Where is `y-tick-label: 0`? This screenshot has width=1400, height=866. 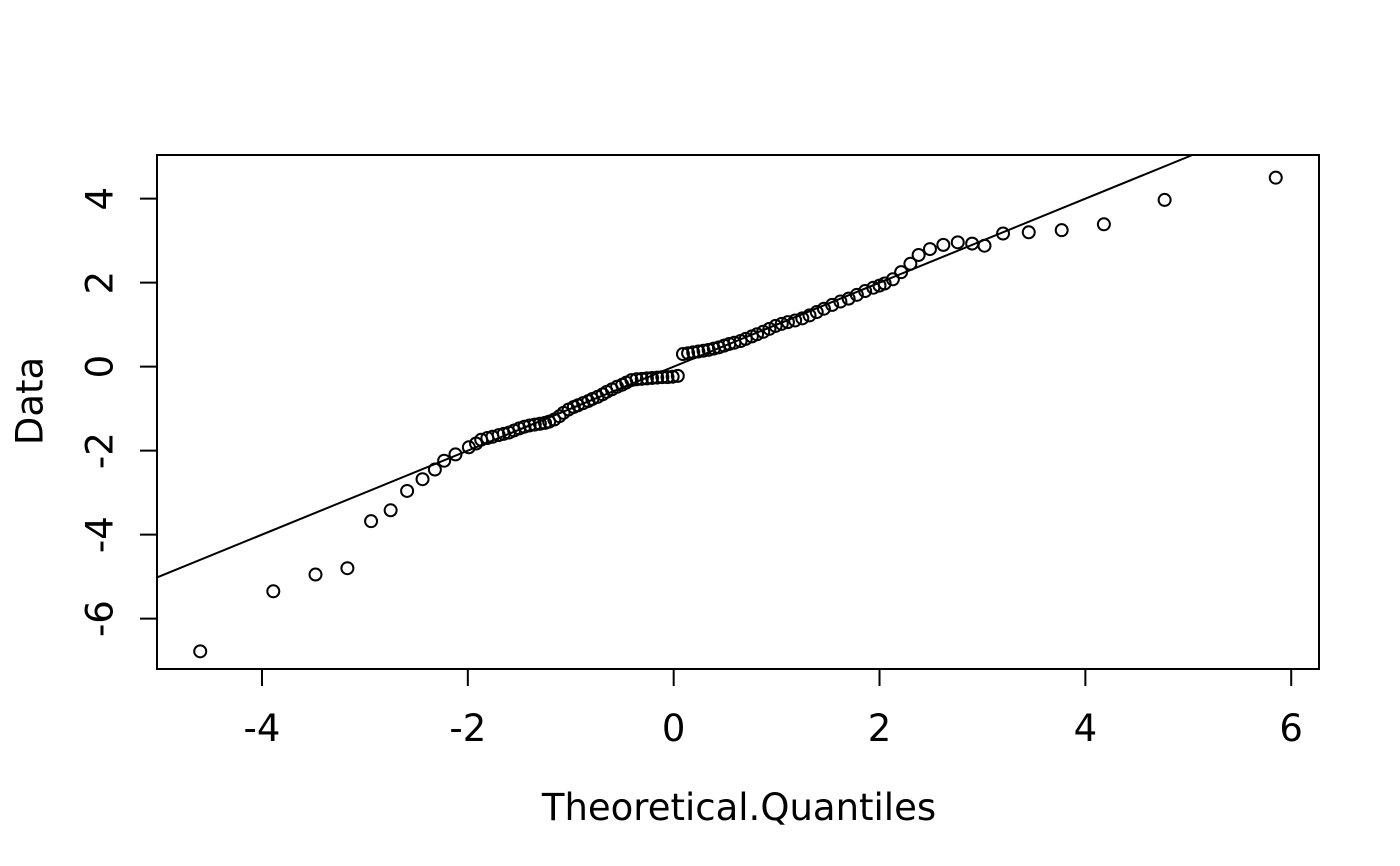
y-tick-label: 0 is located at coordinates (100, 367).